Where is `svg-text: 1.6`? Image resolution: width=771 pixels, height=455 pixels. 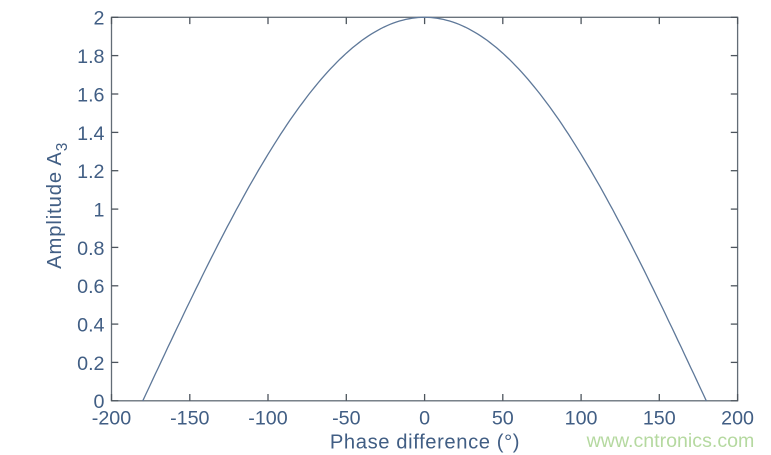
svg-text: 1.6 is located at coordinates (90, 95).